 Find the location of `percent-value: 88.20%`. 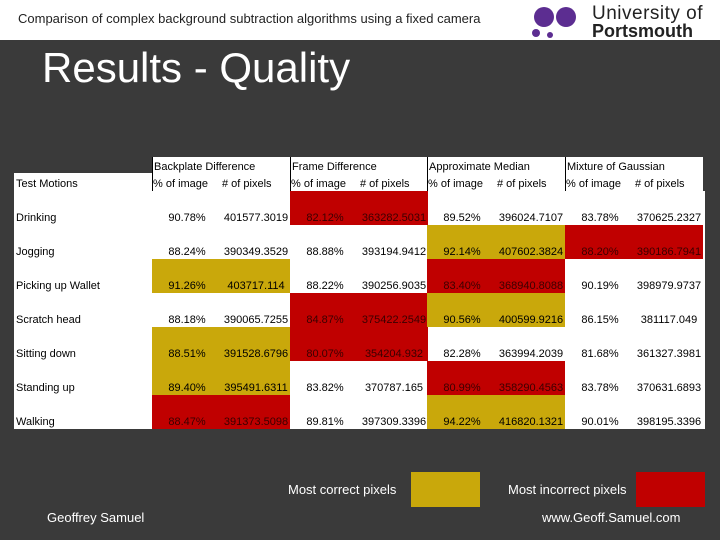

percent-value: 88.20% is located at coordinates (600, 252).